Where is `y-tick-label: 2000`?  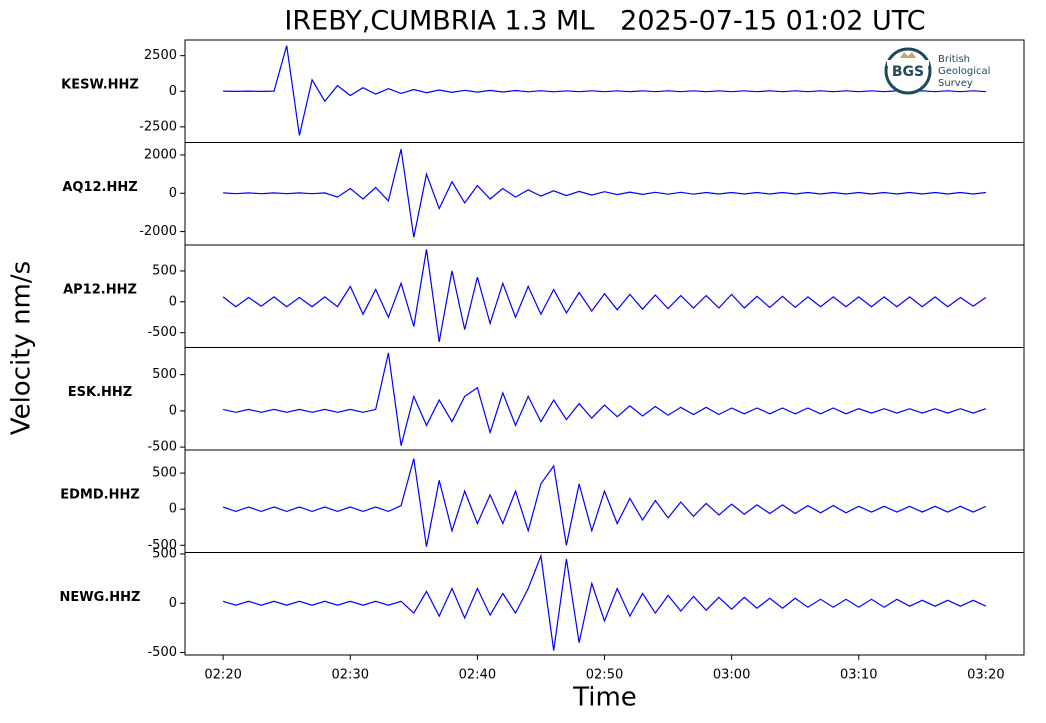
y-tick-label: 2000 is located at coordinates (160, 154).